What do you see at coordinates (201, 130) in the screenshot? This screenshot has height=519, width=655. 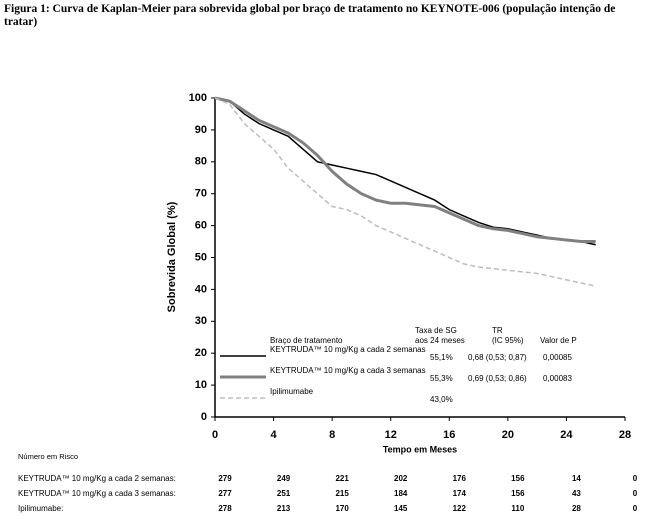 I see `y-tick-label: 90` at bounding box center [201, 130].